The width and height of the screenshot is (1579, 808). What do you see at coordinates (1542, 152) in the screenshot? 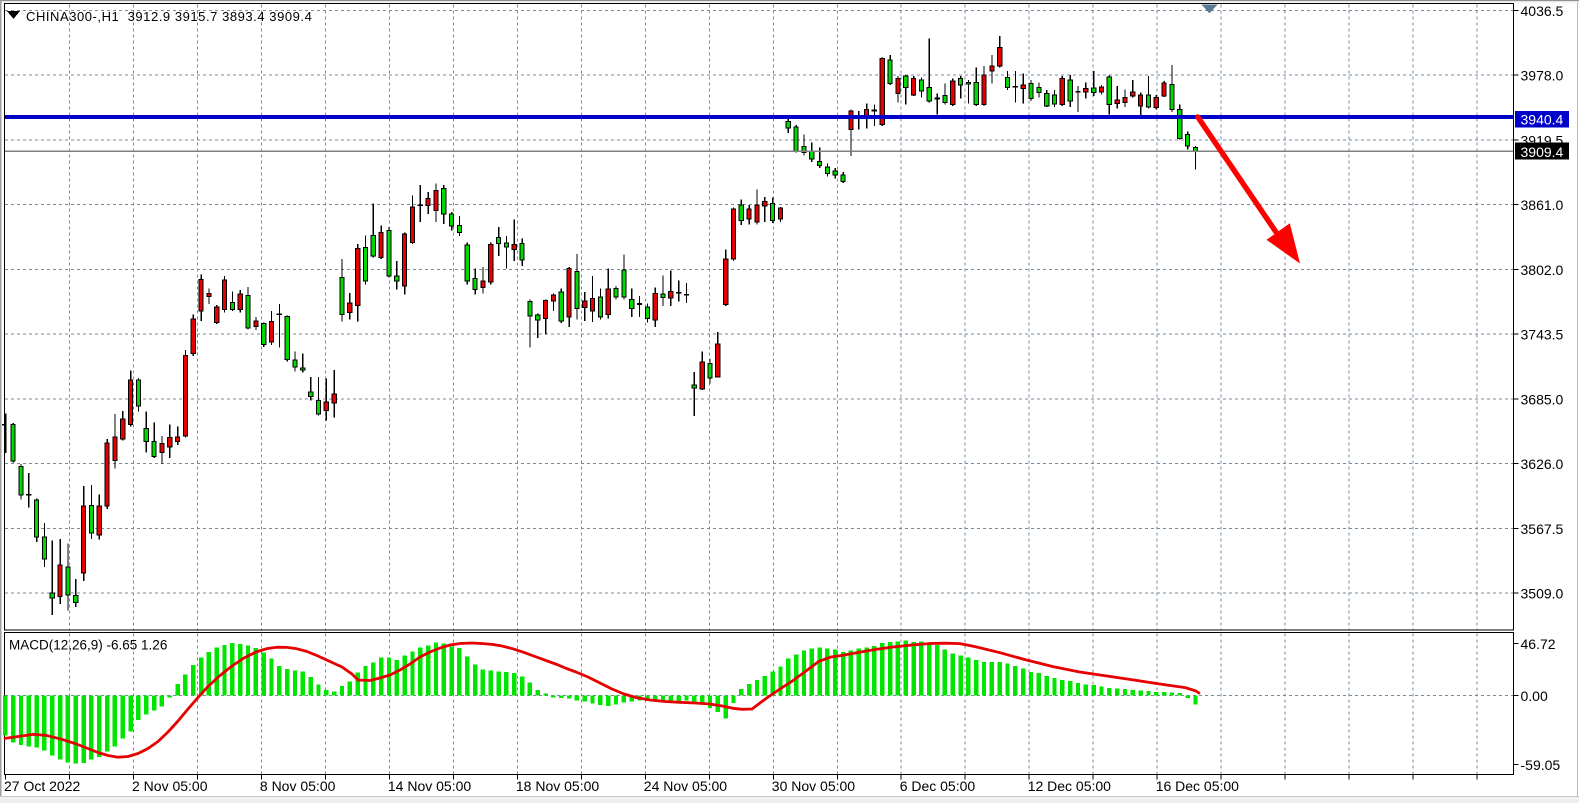
I see `svg-text: 3909.4` at bounding box center [1542, 152].